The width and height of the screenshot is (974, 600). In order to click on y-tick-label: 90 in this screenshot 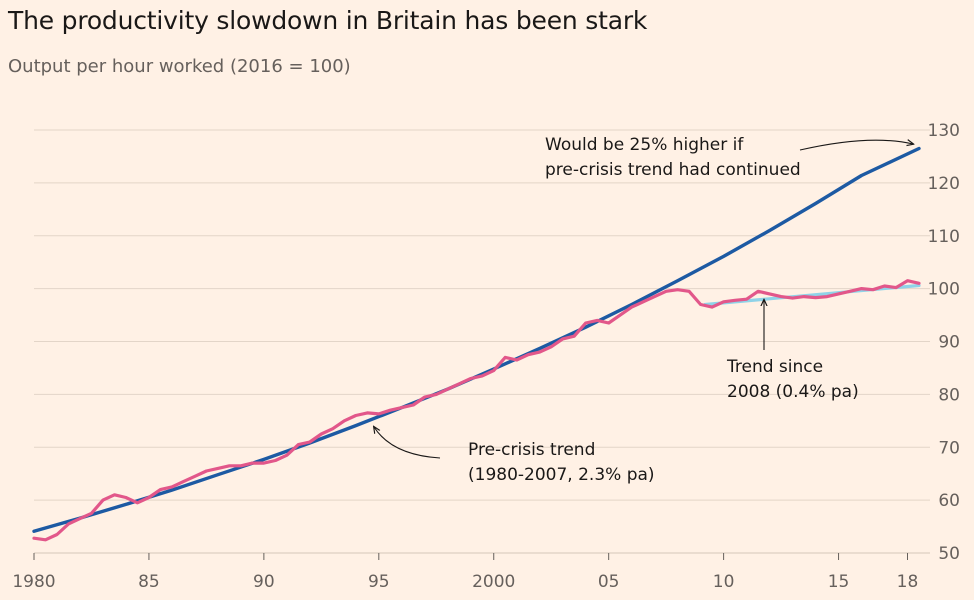, I will do `click(949, 343)`.